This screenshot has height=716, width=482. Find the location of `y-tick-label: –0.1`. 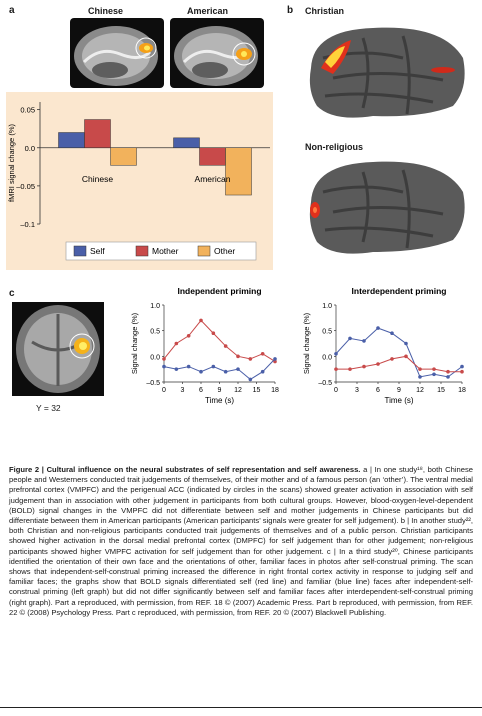

y-tick-label: –0.1 is located at coordinates (27, 224).